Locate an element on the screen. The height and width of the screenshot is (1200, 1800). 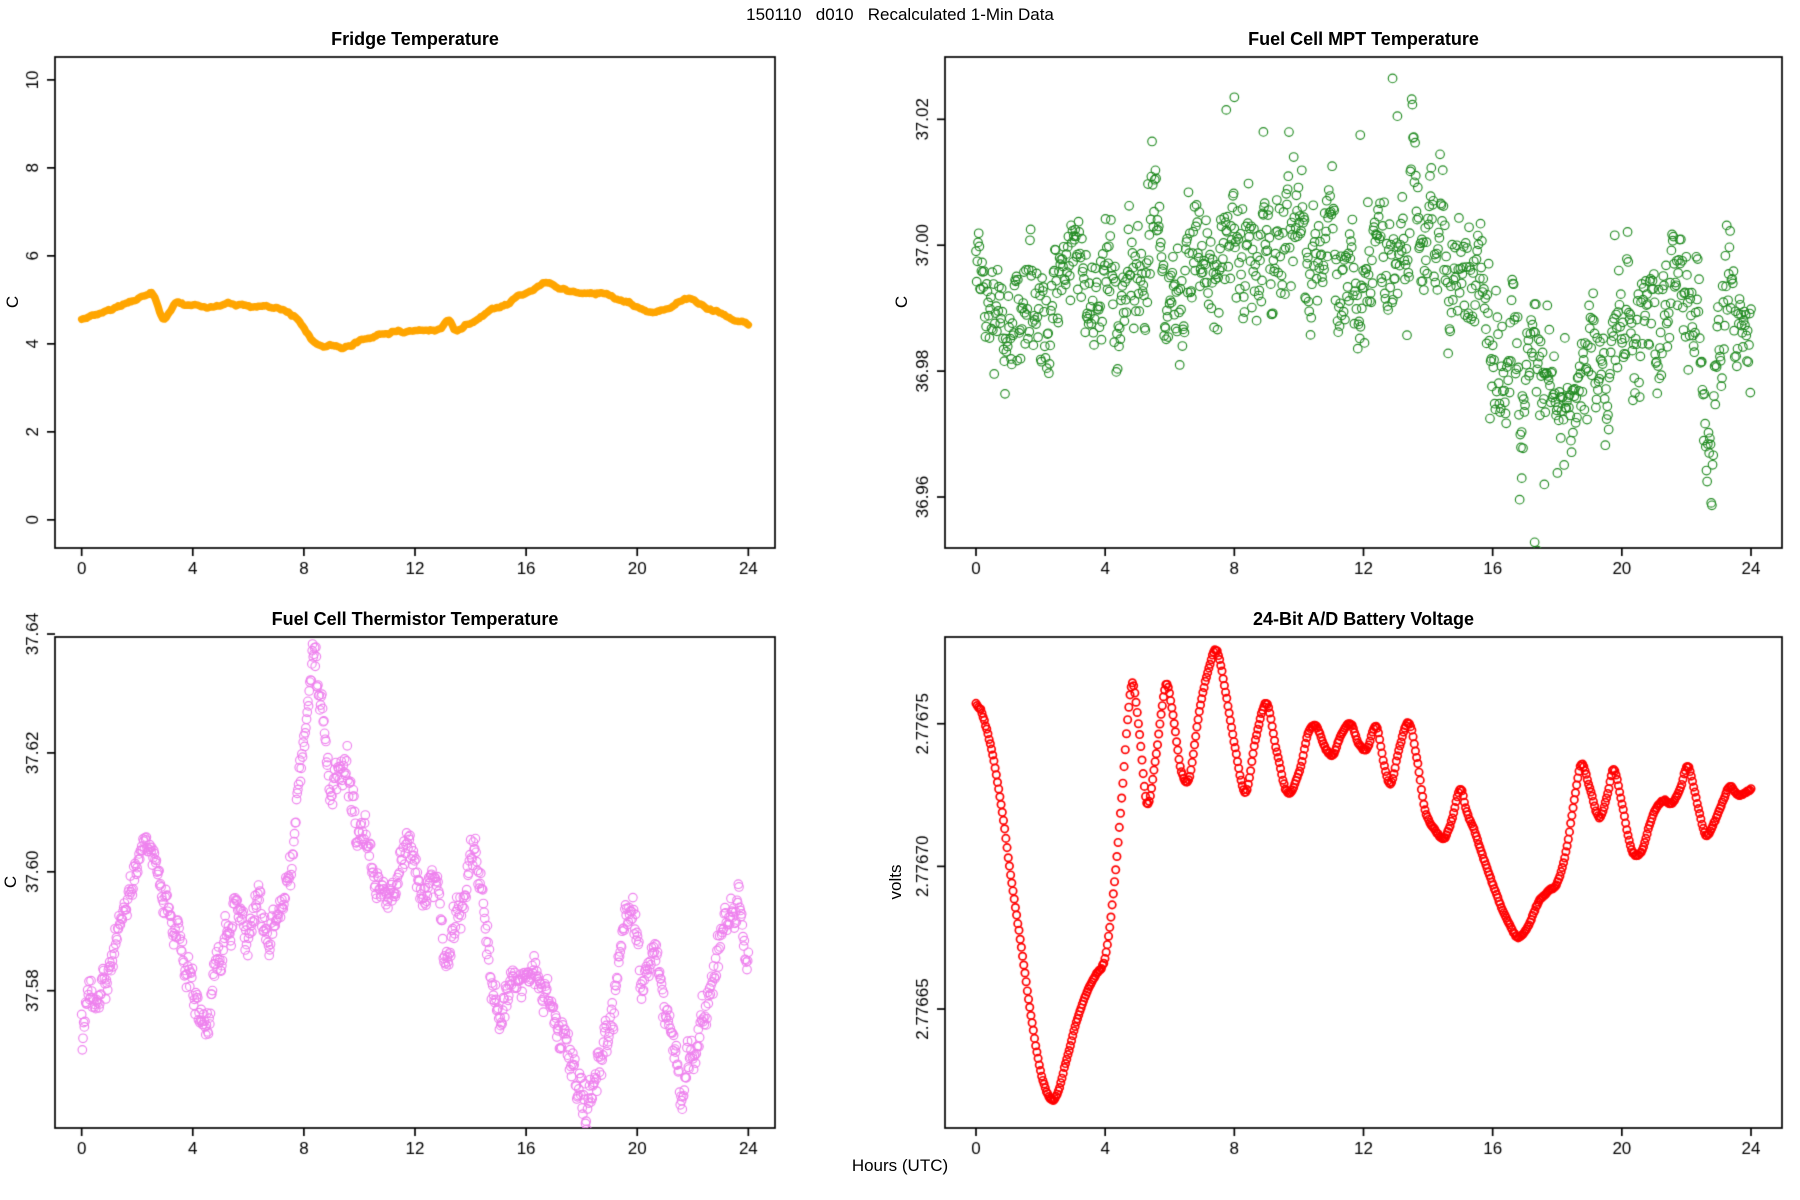
y-axis-label-mpt: C is located at coordinates (901, 302).